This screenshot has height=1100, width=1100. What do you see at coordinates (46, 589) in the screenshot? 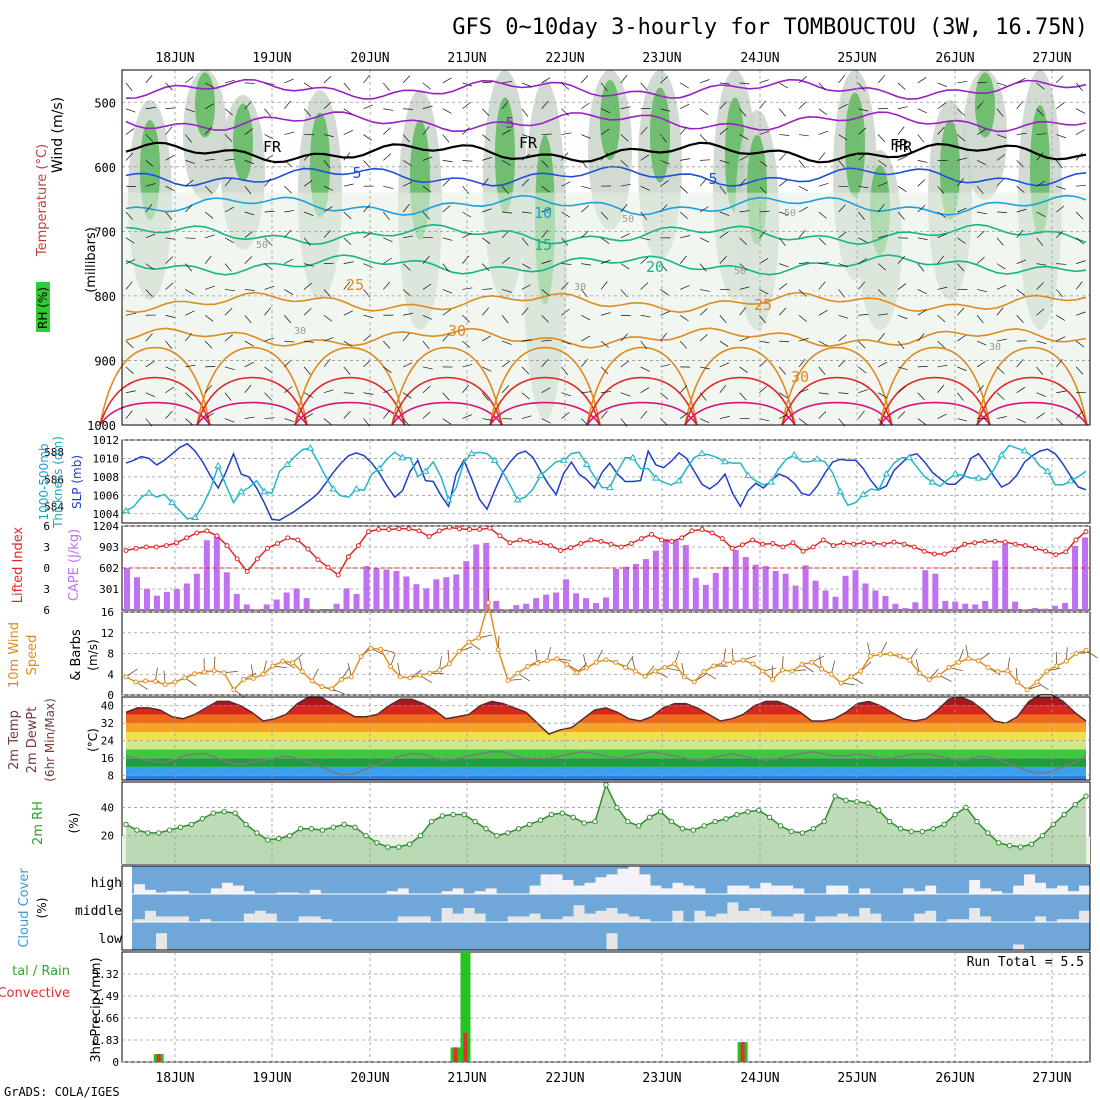
I see `y-tick-label-li: 3` at bounding box center [46, 589].